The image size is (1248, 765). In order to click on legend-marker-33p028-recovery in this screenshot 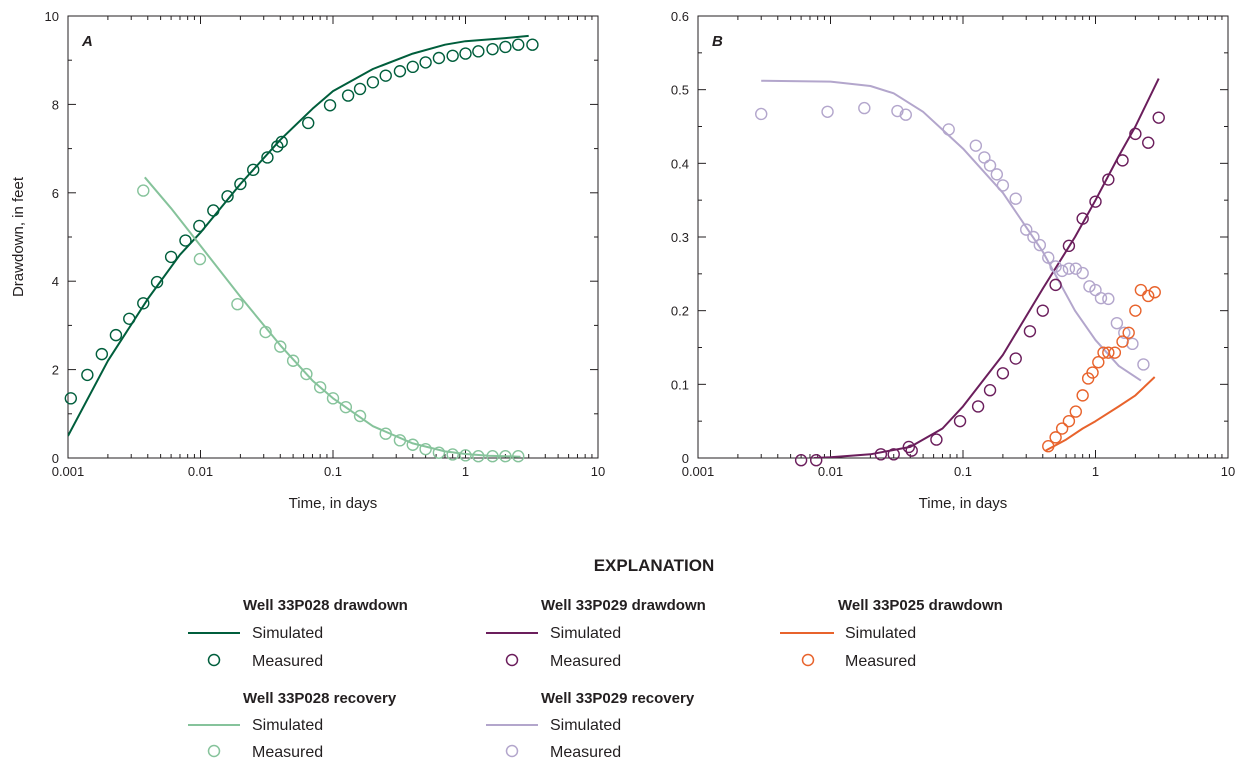, I will do `click(214, 751)`.